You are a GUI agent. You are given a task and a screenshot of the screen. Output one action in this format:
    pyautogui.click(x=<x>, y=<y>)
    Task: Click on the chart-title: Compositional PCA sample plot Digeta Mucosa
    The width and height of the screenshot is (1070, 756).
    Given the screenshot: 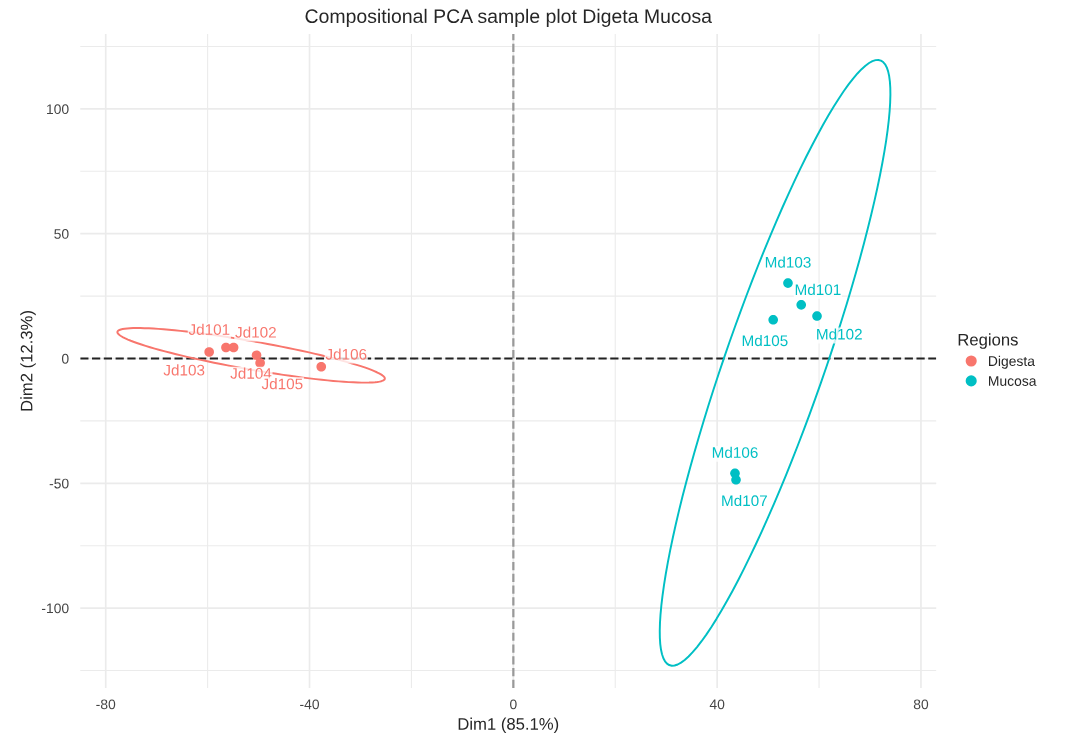 What is the action you would take?
    pyautogui.click(x=508, y=17)
    